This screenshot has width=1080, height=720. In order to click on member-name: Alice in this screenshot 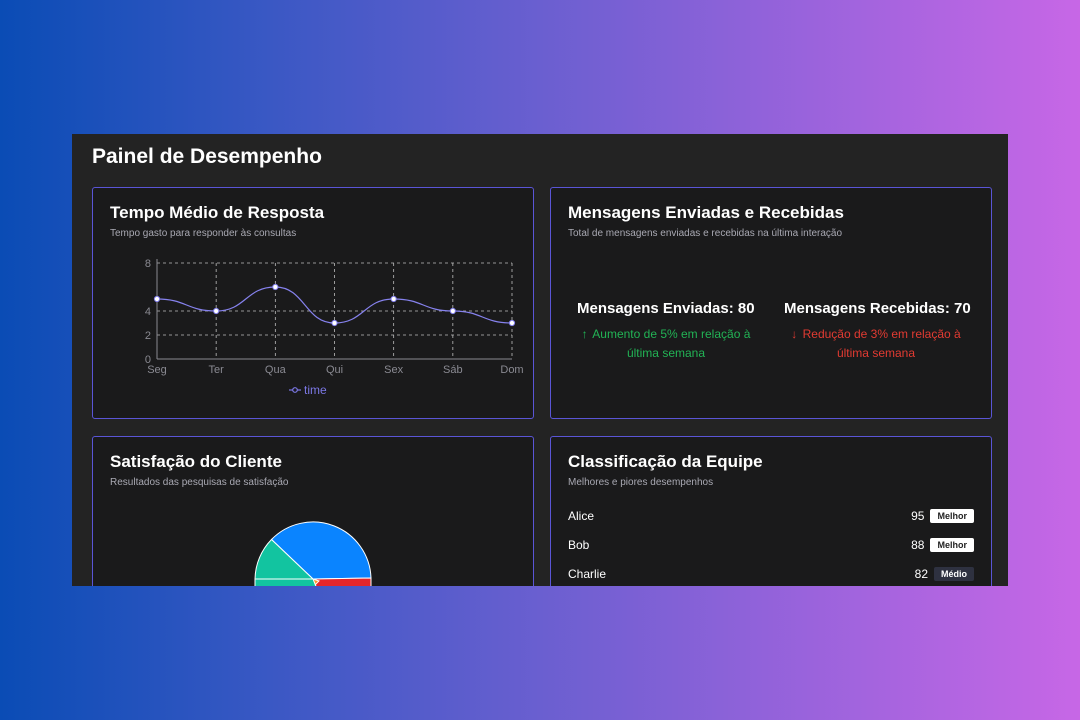, I will do `click(581, 516)`.